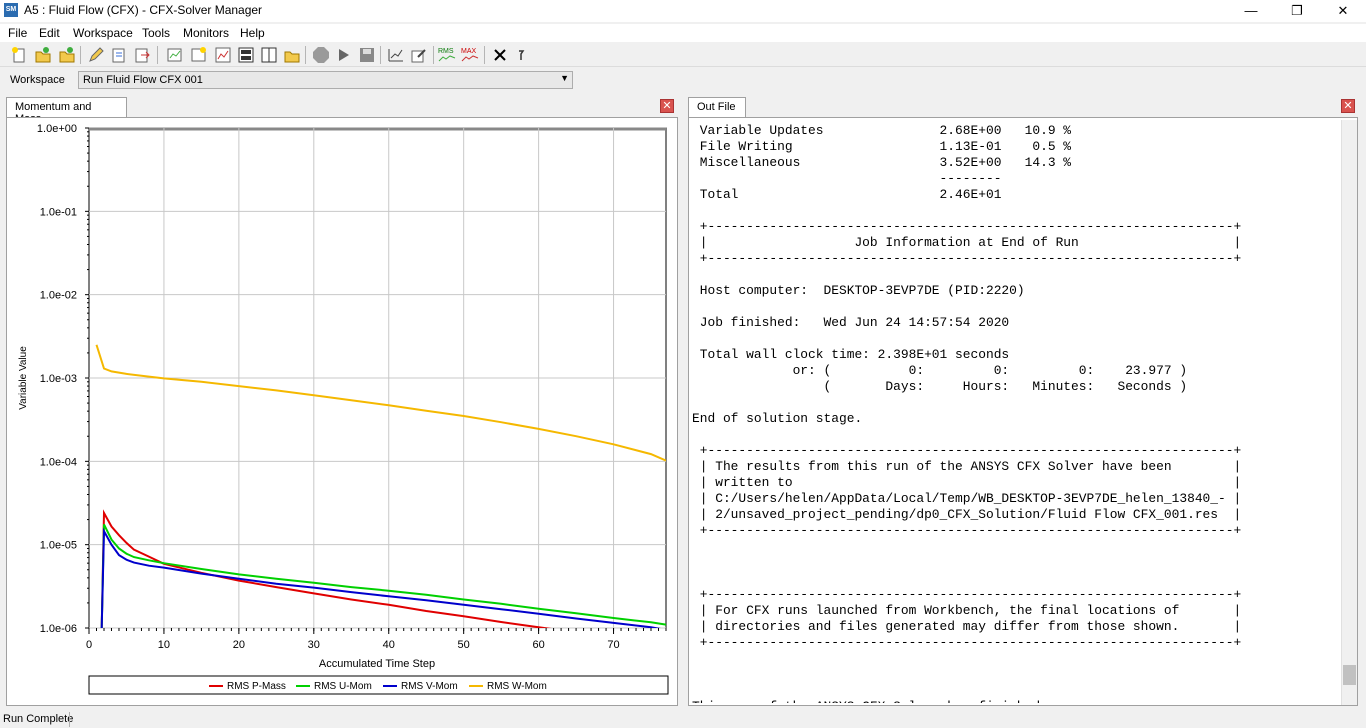 This screenshot has height=728, width=1366. What do you see at coordinates (19, 55) in the screenshot?
I see `new-run-icon` at bounding box center [19, 55].